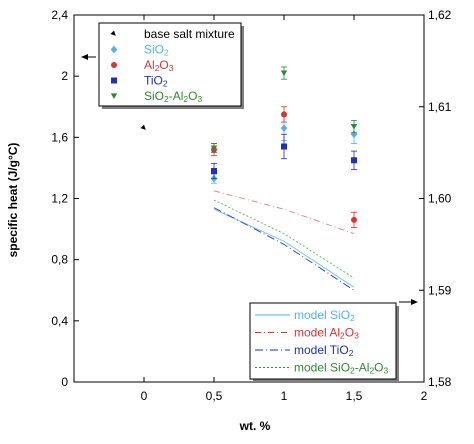  What do you see at coordinates (341, 368) in the screenshot?
I see `legend-bottom-label: model SiO2​-Al2​O3​` at bounding box center [341, 368].